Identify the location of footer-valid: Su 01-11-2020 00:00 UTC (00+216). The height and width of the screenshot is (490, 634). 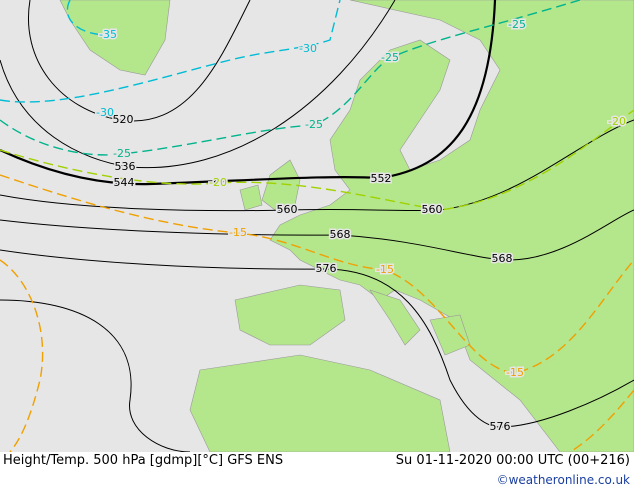
(512, 460).